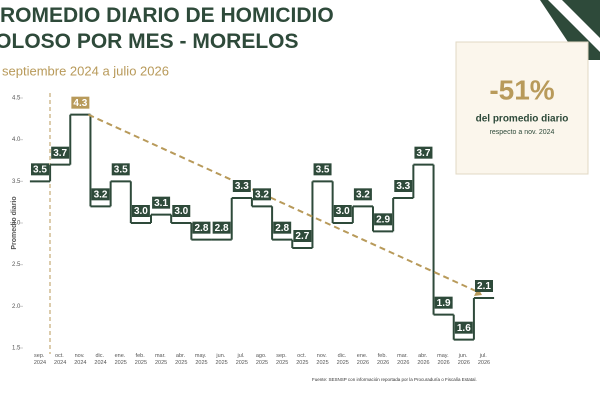  What do you see at coordinates (443, 356) in the screenshot?
I see `x-tick-part: may.` at bounding box center [443, 356].